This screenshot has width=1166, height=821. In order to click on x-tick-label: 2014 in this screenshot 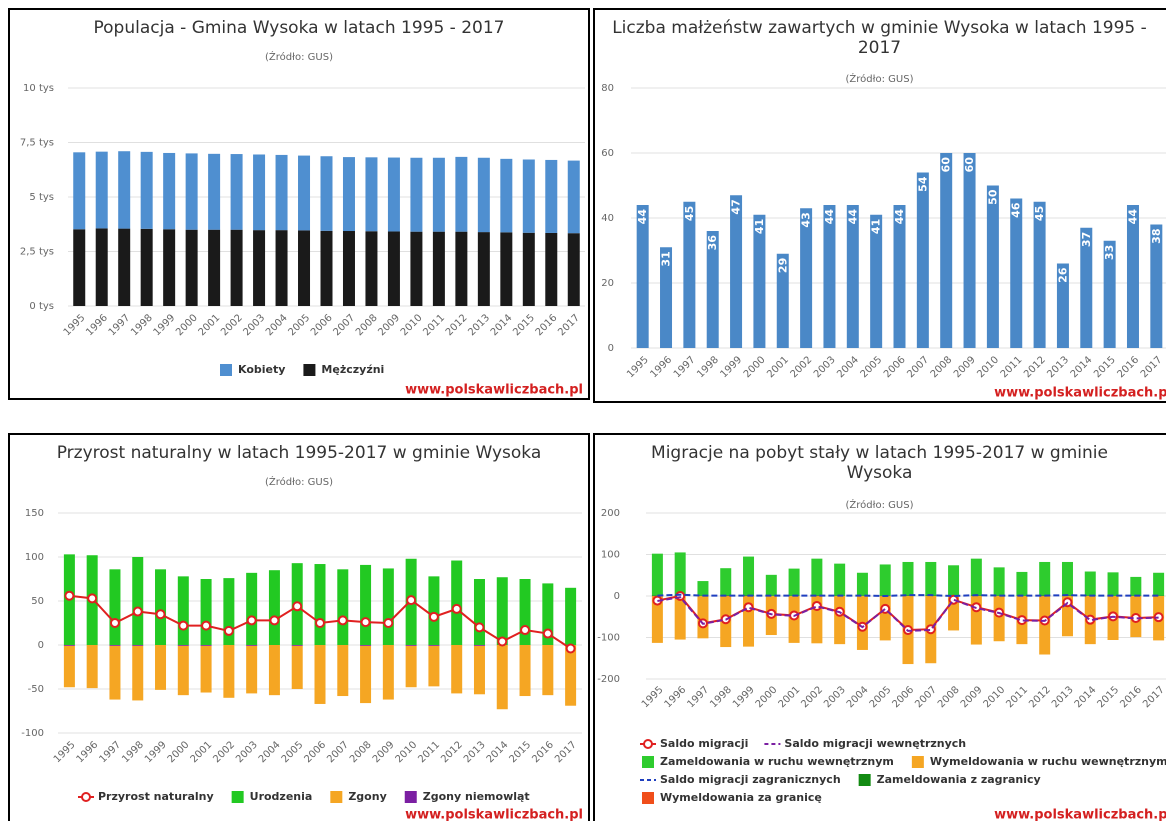, I will do `click(1082, 367)`.